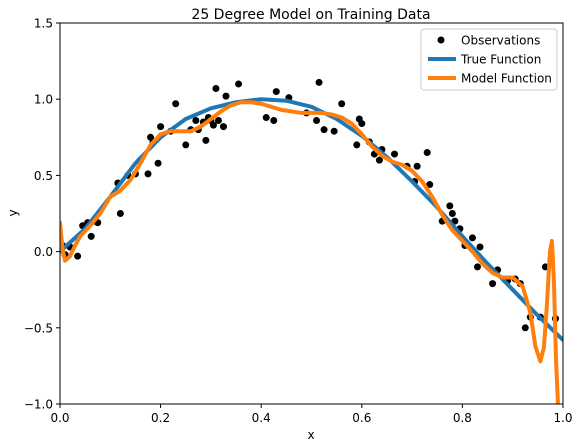 Image resolution: width=578 pixels, height=448 pixels. What do you see at coordinates (42, 214) in the screenshot?
I see `y-axis: −1.0 −0.5 0.0 0.5 1.0 1.5` at bounding box center [42, 214].